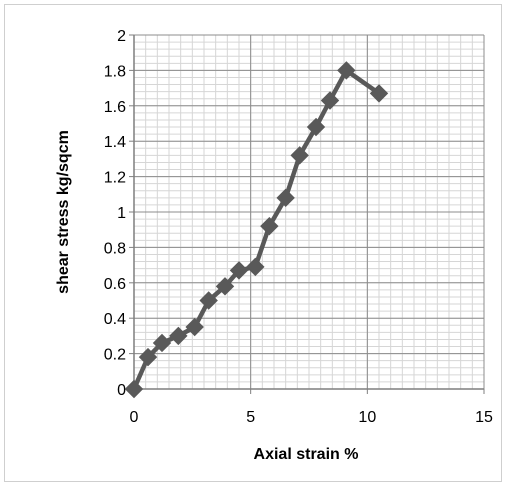 The height and width of the screenshot is (487, 507). What do you see at coordinates (311, 417) in the screenshot?
I see `x-tick-labels: 0 5 10 15` at bounding box center [311, 417].